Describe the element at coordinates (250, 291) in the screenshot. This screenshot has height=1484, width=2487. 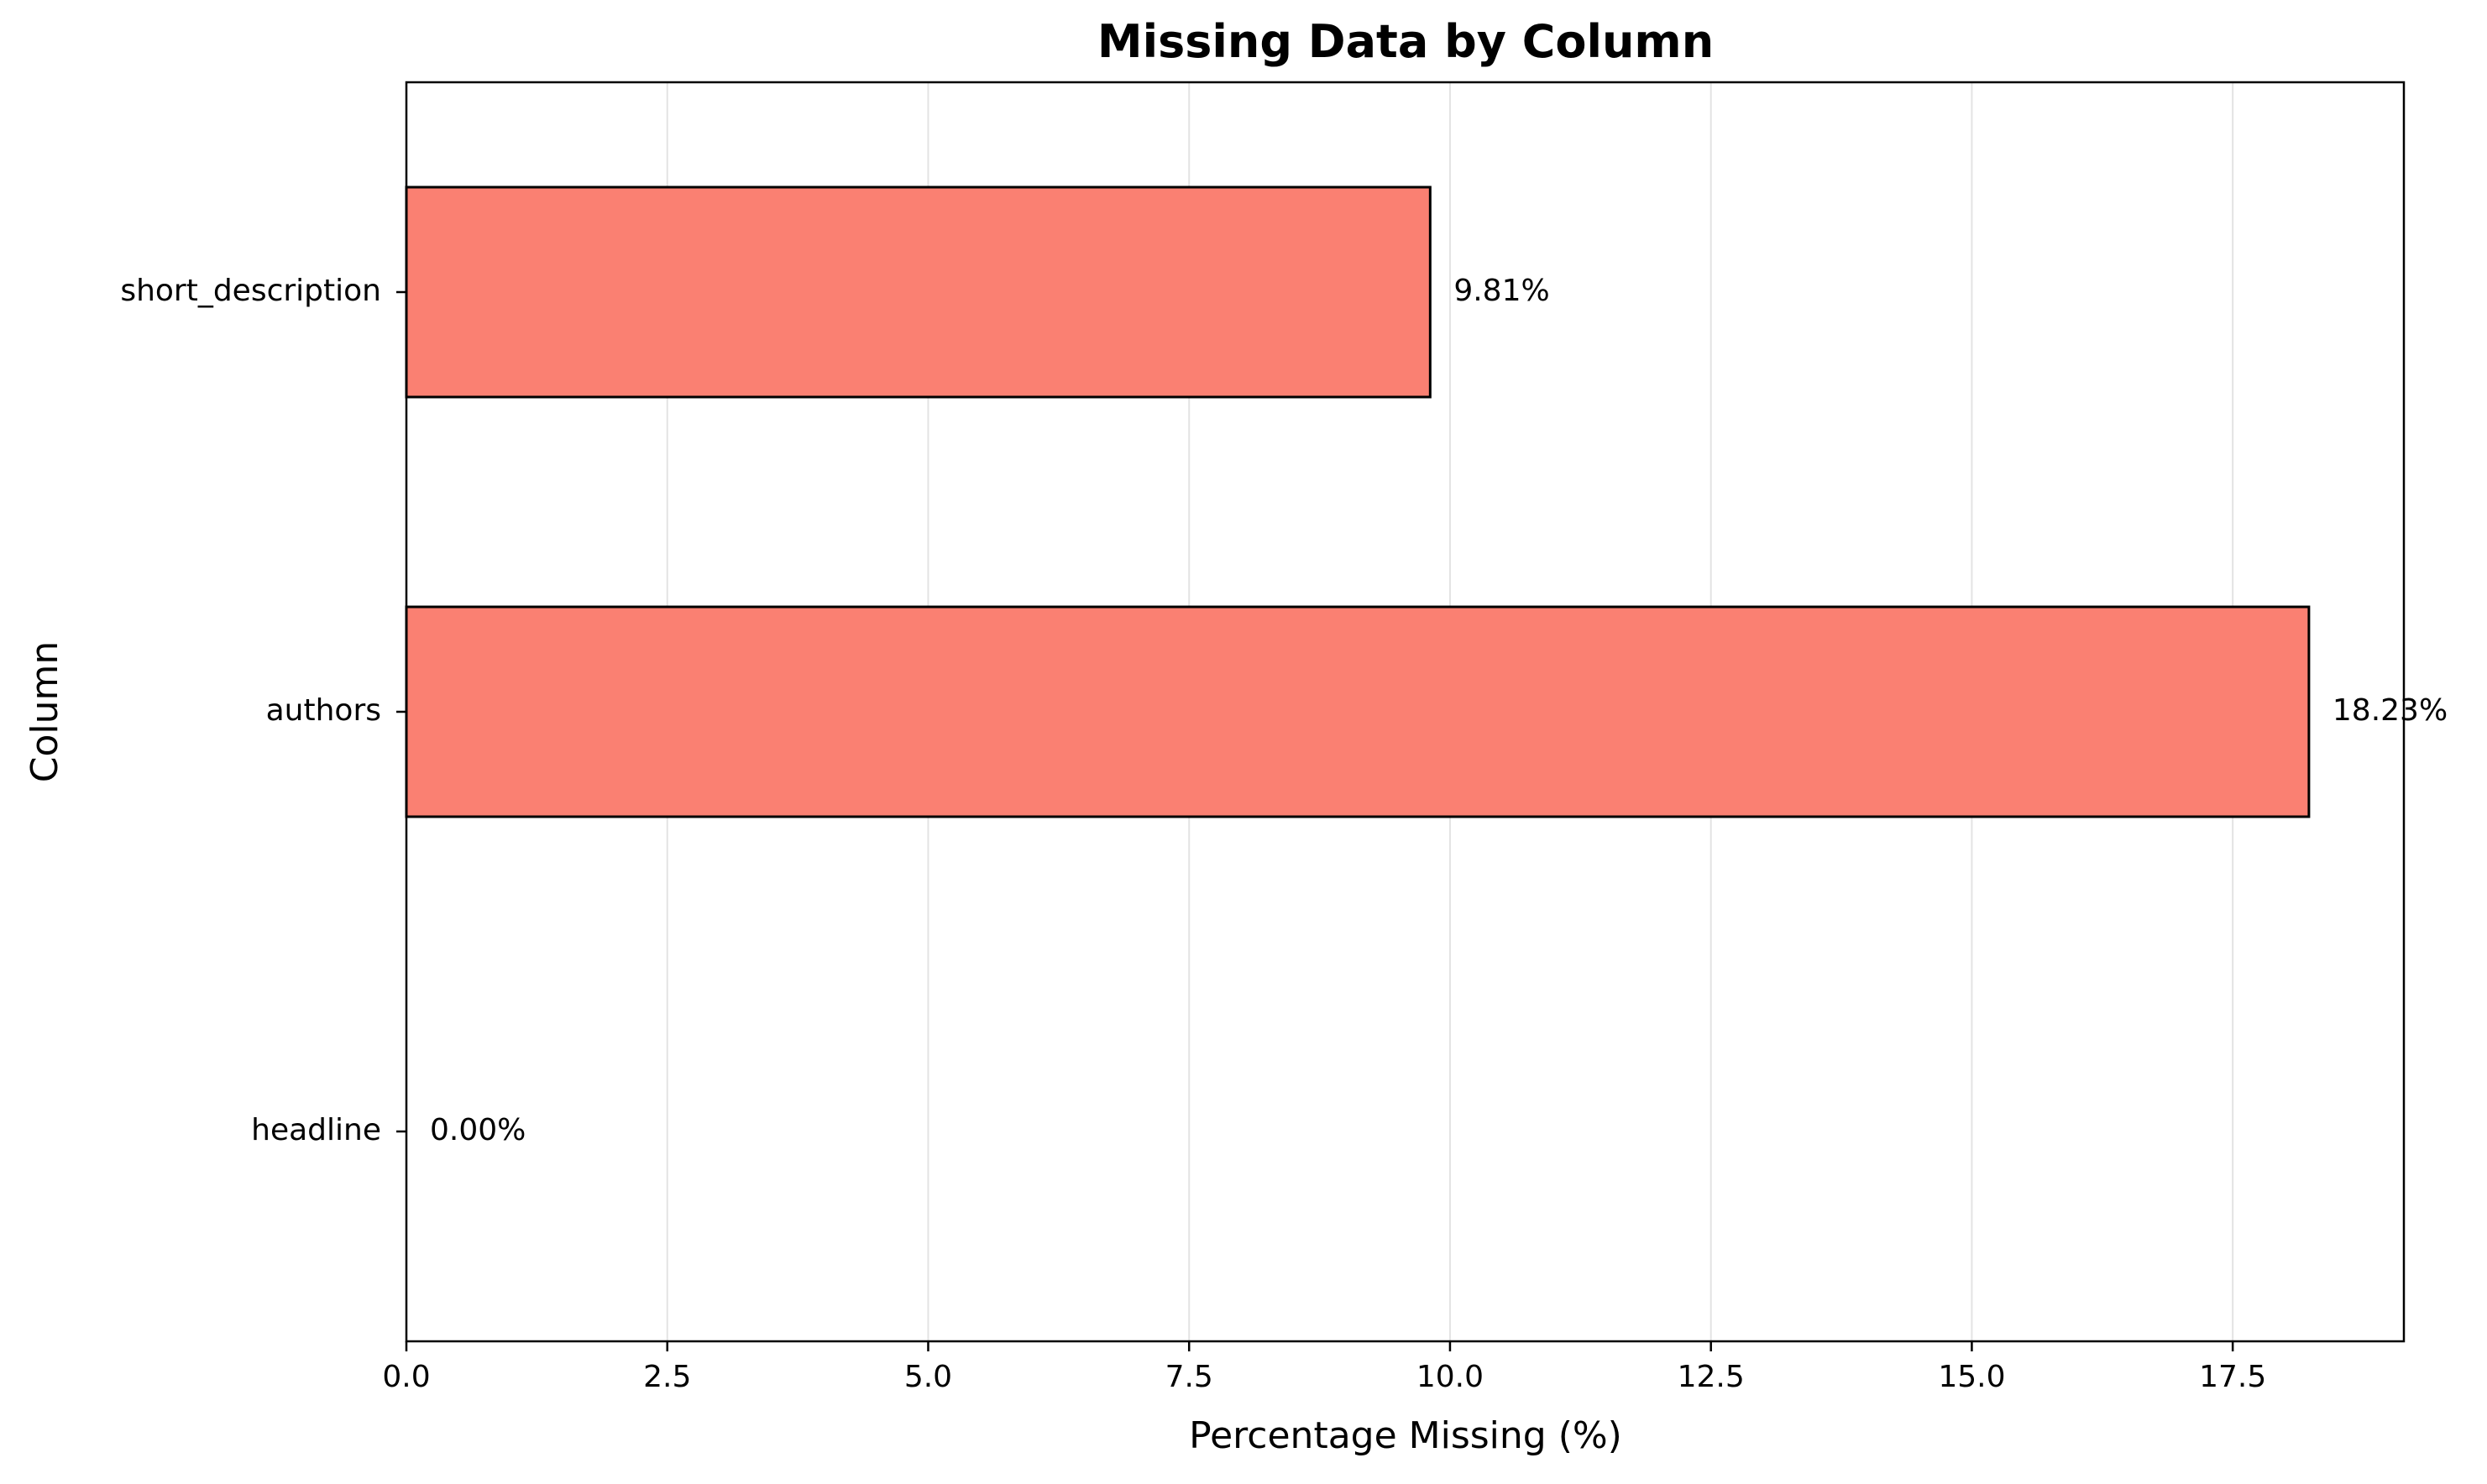
I see `y-tick-label: short_description` at that location.